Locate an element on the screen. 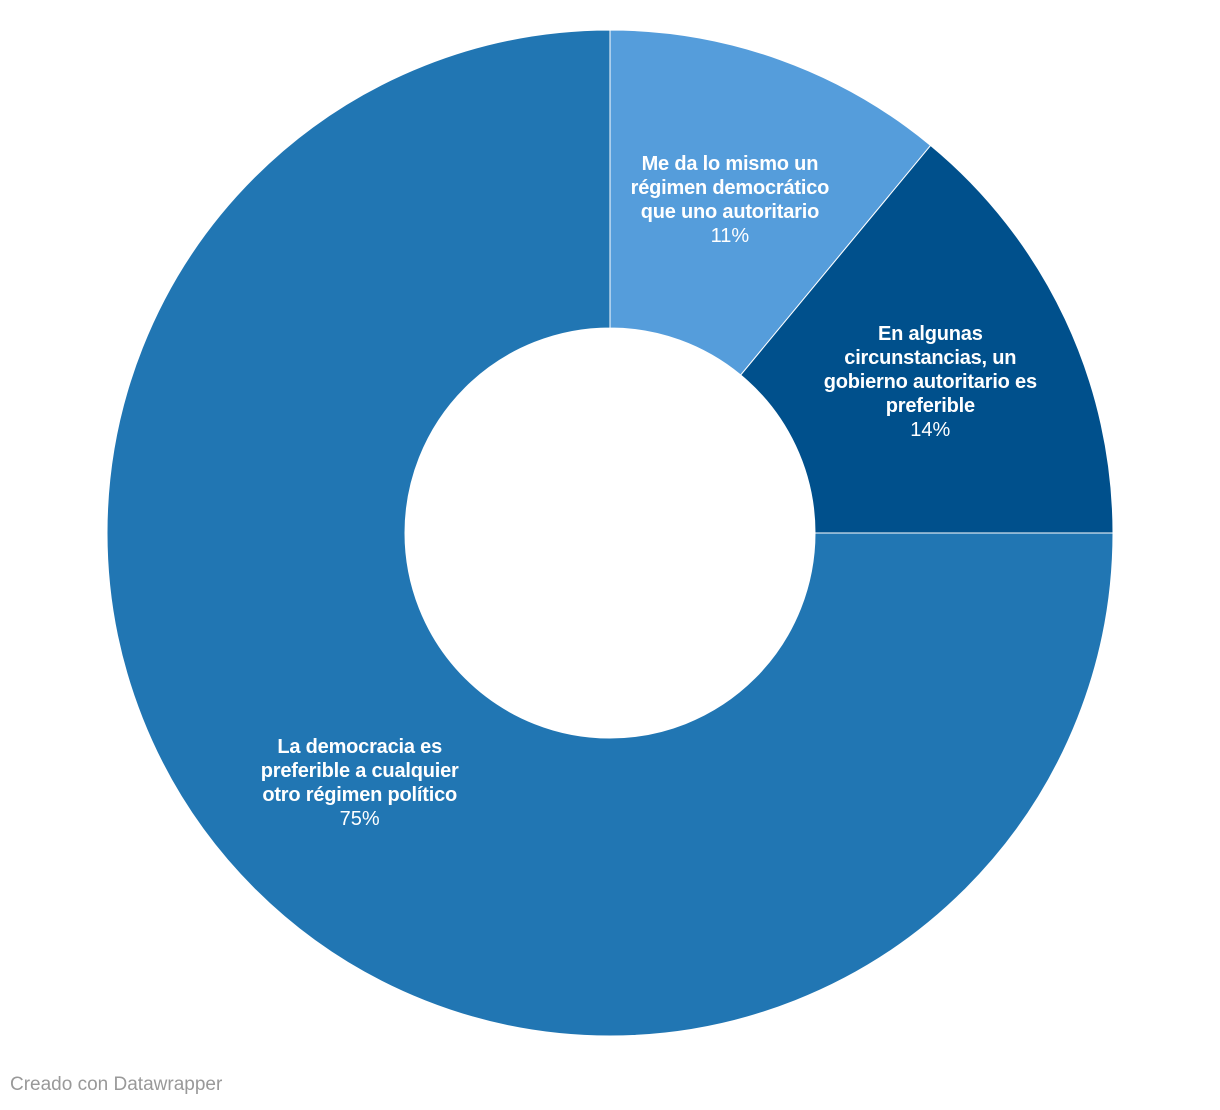  slice-value: 75% is located at coordinates (359, 819).